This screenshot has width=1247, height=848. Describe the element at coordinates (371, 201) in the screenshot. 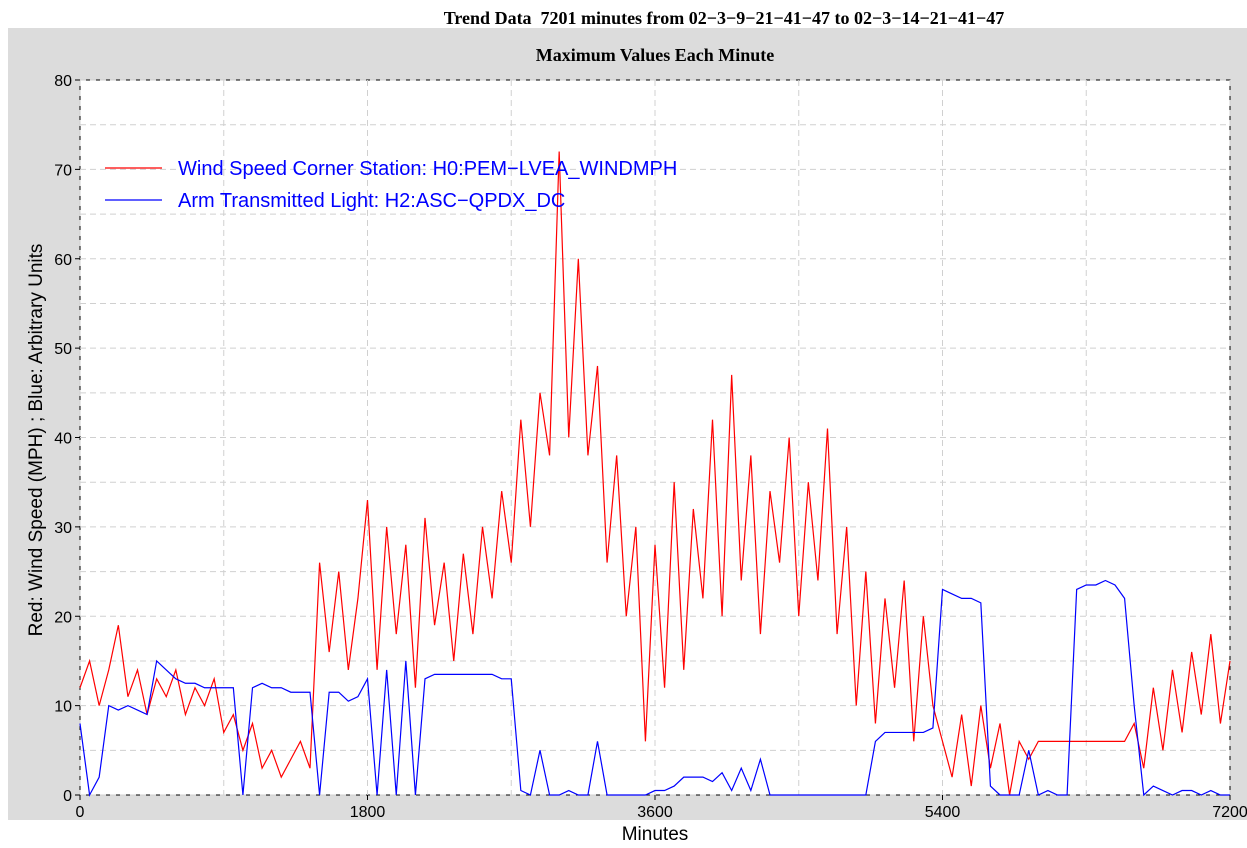

I see `legend-text: Arm Transmitted Light: H2:ASC−QPDX_DC` at that location.